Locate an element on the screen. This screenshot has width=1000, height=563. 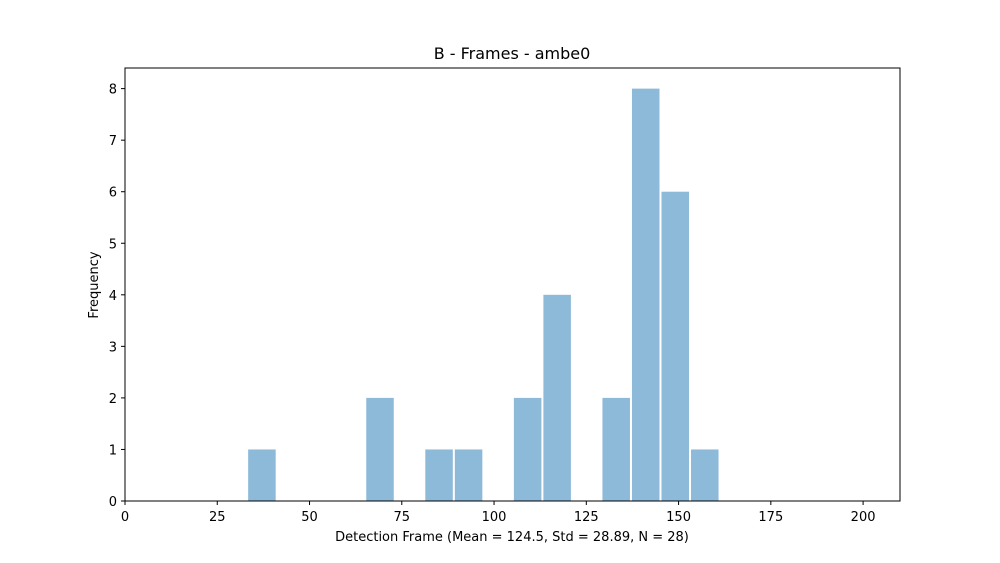
y-tick-label: 6 is located at coordinates (113, 193).